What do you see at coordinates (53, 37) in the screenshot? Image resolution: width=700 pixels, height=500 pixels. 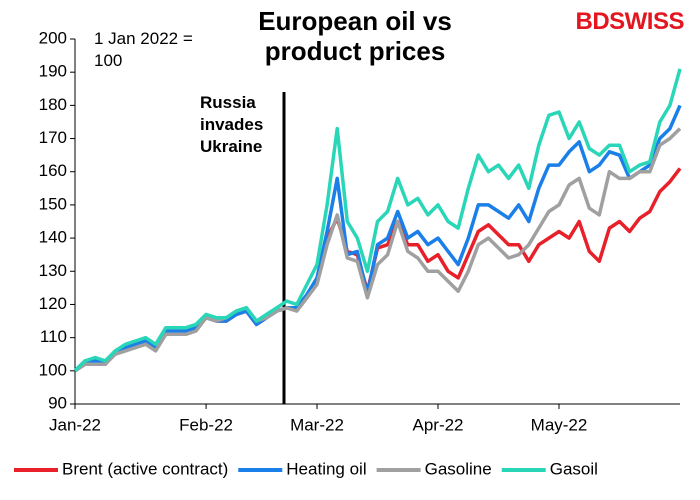 I see `y-tick-label: 200` at bounding box center [53, 37].